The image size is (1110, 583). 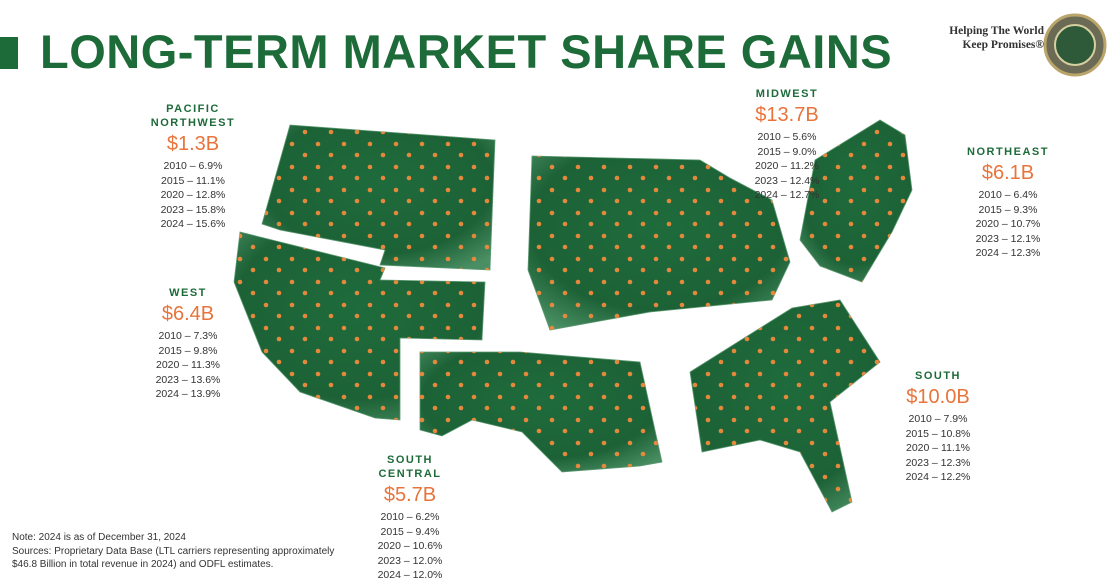 I want to click on share-line: 2020 – 11.2%, so click(x=787, y=166).